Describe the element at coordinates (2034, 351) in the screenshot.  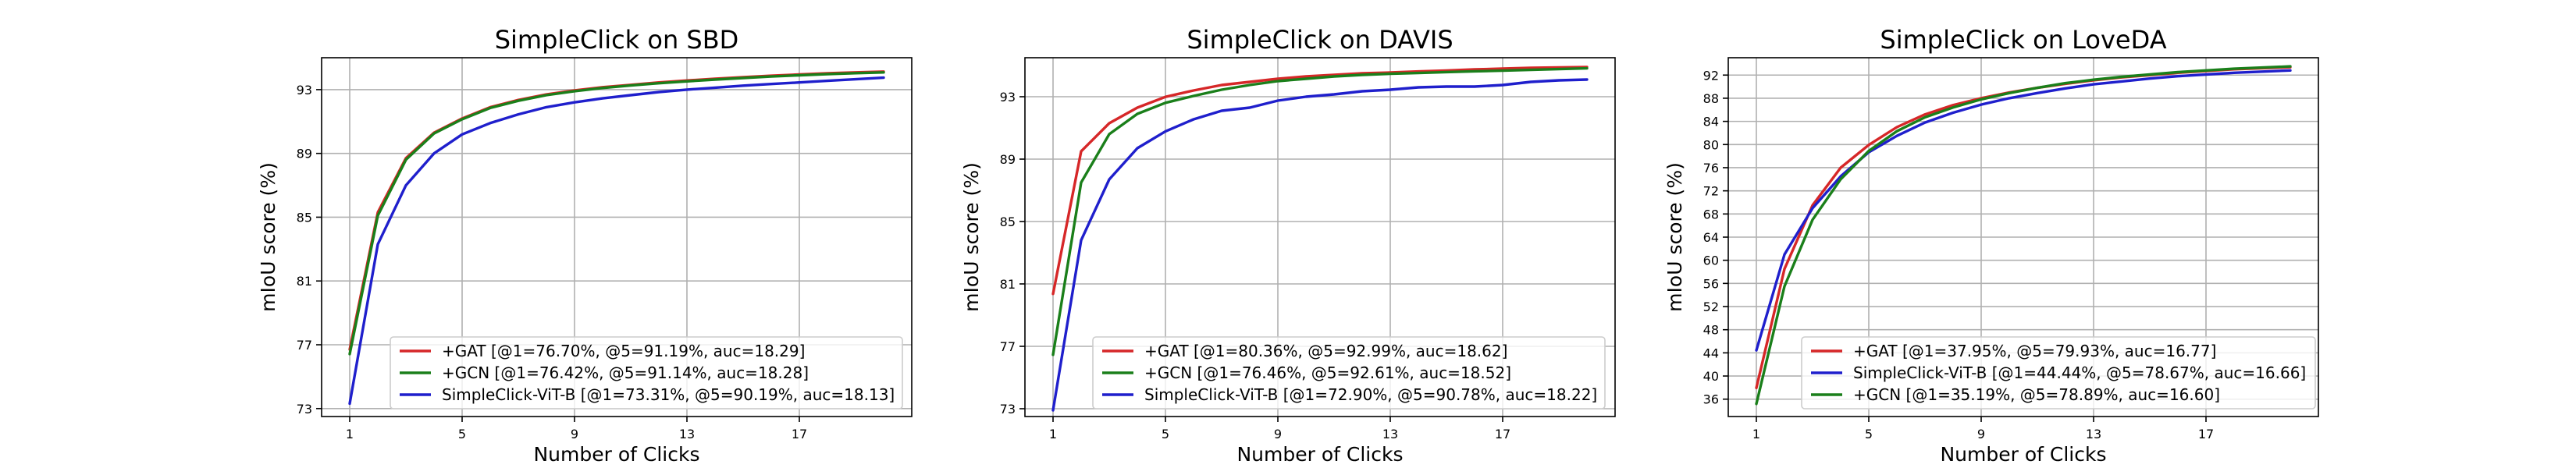
I see `legend-entry-1: +GAT [@1=37.95%, @5=79.93%, auc=16.77]` at that location.